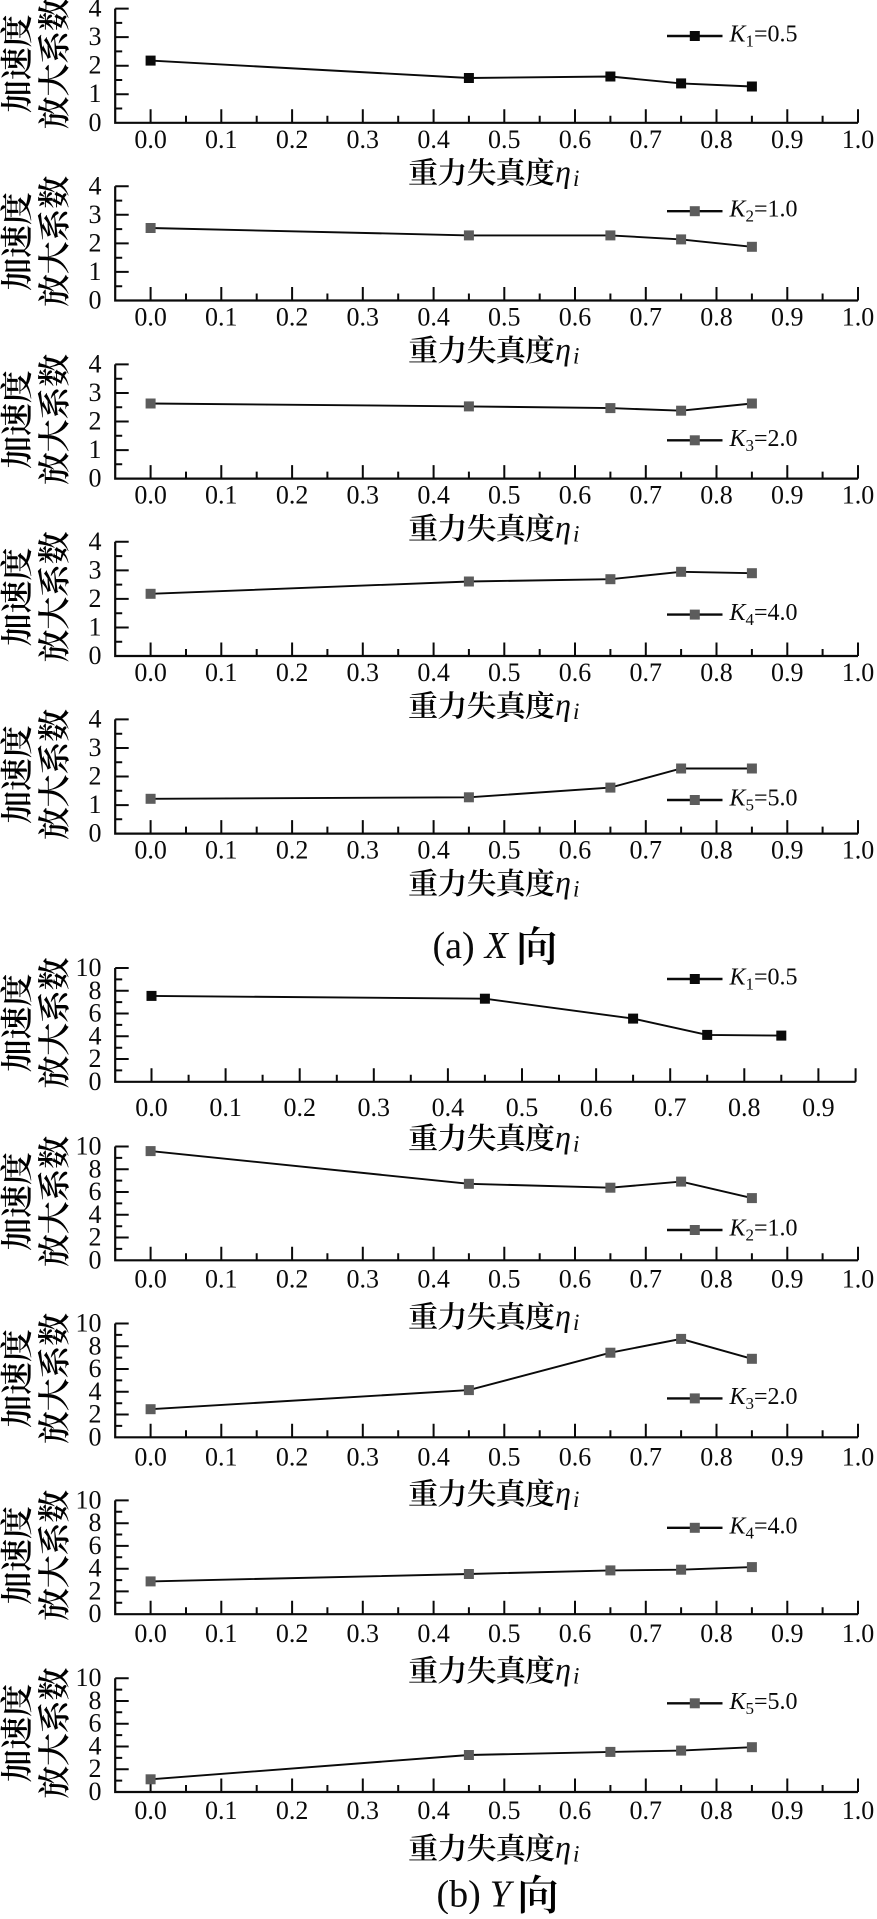 This screenshot has height=1919, width=877. What do you see at coordinates (454, 946) in the screenshot?
I see `svg-text: (a)` at bounding box center [454, 946].